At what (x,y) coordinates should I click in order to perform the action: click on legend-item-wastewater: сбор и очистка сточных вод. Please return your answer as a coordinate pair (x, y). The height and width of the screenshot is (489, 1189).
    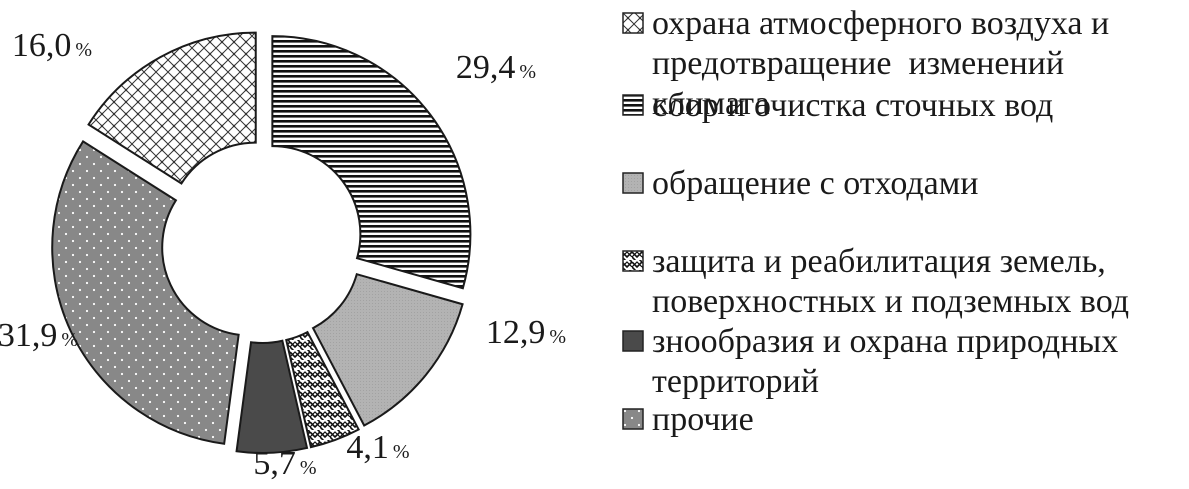
    Looking at the image, I should click on (902, 106).